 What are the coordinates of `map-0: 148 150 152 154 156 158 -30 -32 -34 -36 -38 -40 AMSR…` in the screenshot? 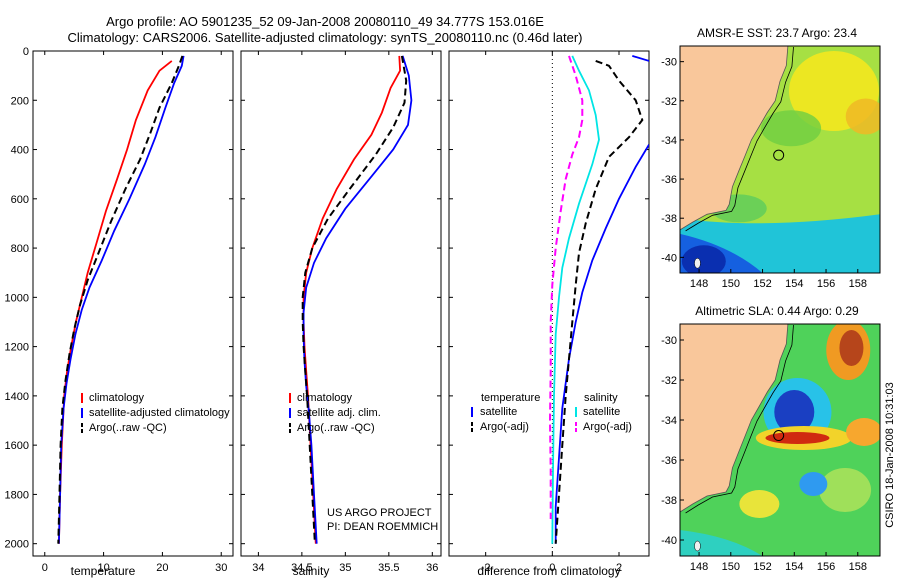 It's located at (771, 158).